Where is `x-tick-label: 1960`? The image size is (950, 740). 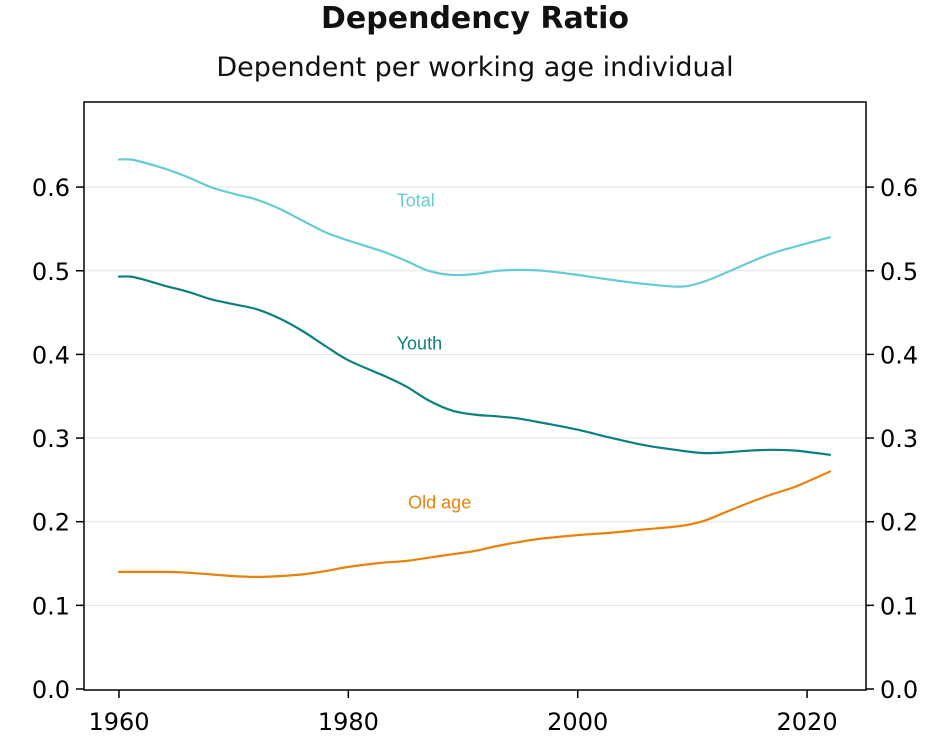 x-tick-label: 1960 is located at coordinates (118, 722).